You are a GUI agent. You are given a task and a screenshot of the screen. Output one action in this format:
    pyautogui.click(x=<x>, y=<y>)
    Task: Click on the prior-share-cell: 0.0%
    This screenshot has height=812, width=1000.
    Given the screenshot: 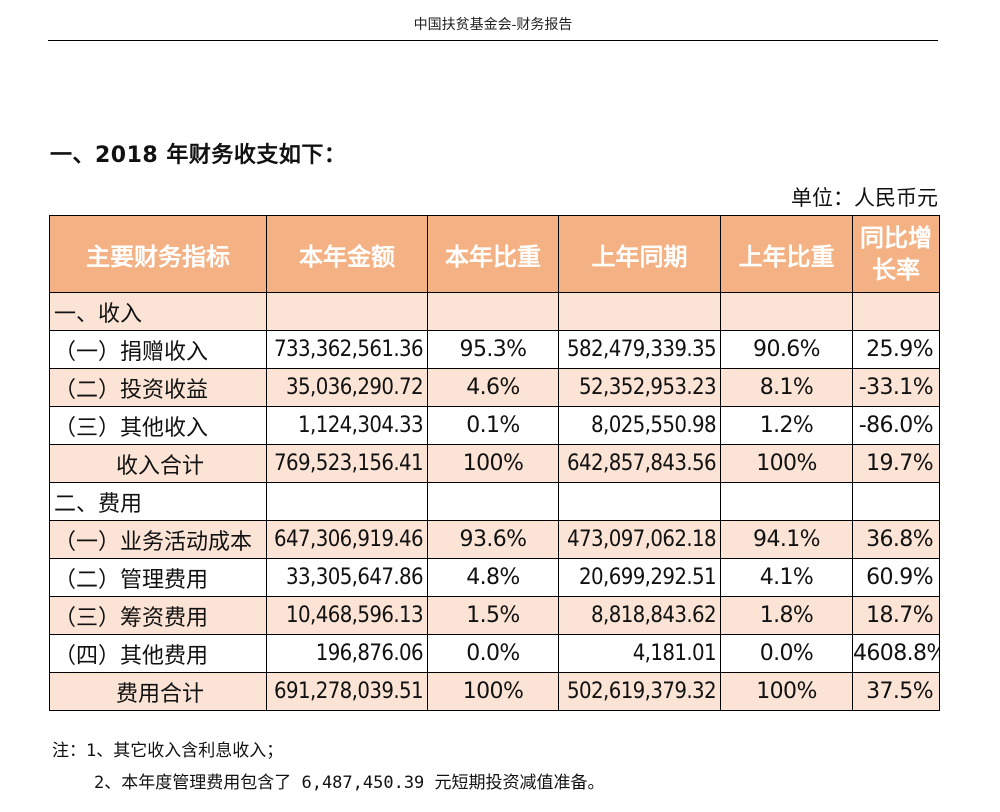 What is the action you would take?
    pyautogui.click(x=786, y=653)
    